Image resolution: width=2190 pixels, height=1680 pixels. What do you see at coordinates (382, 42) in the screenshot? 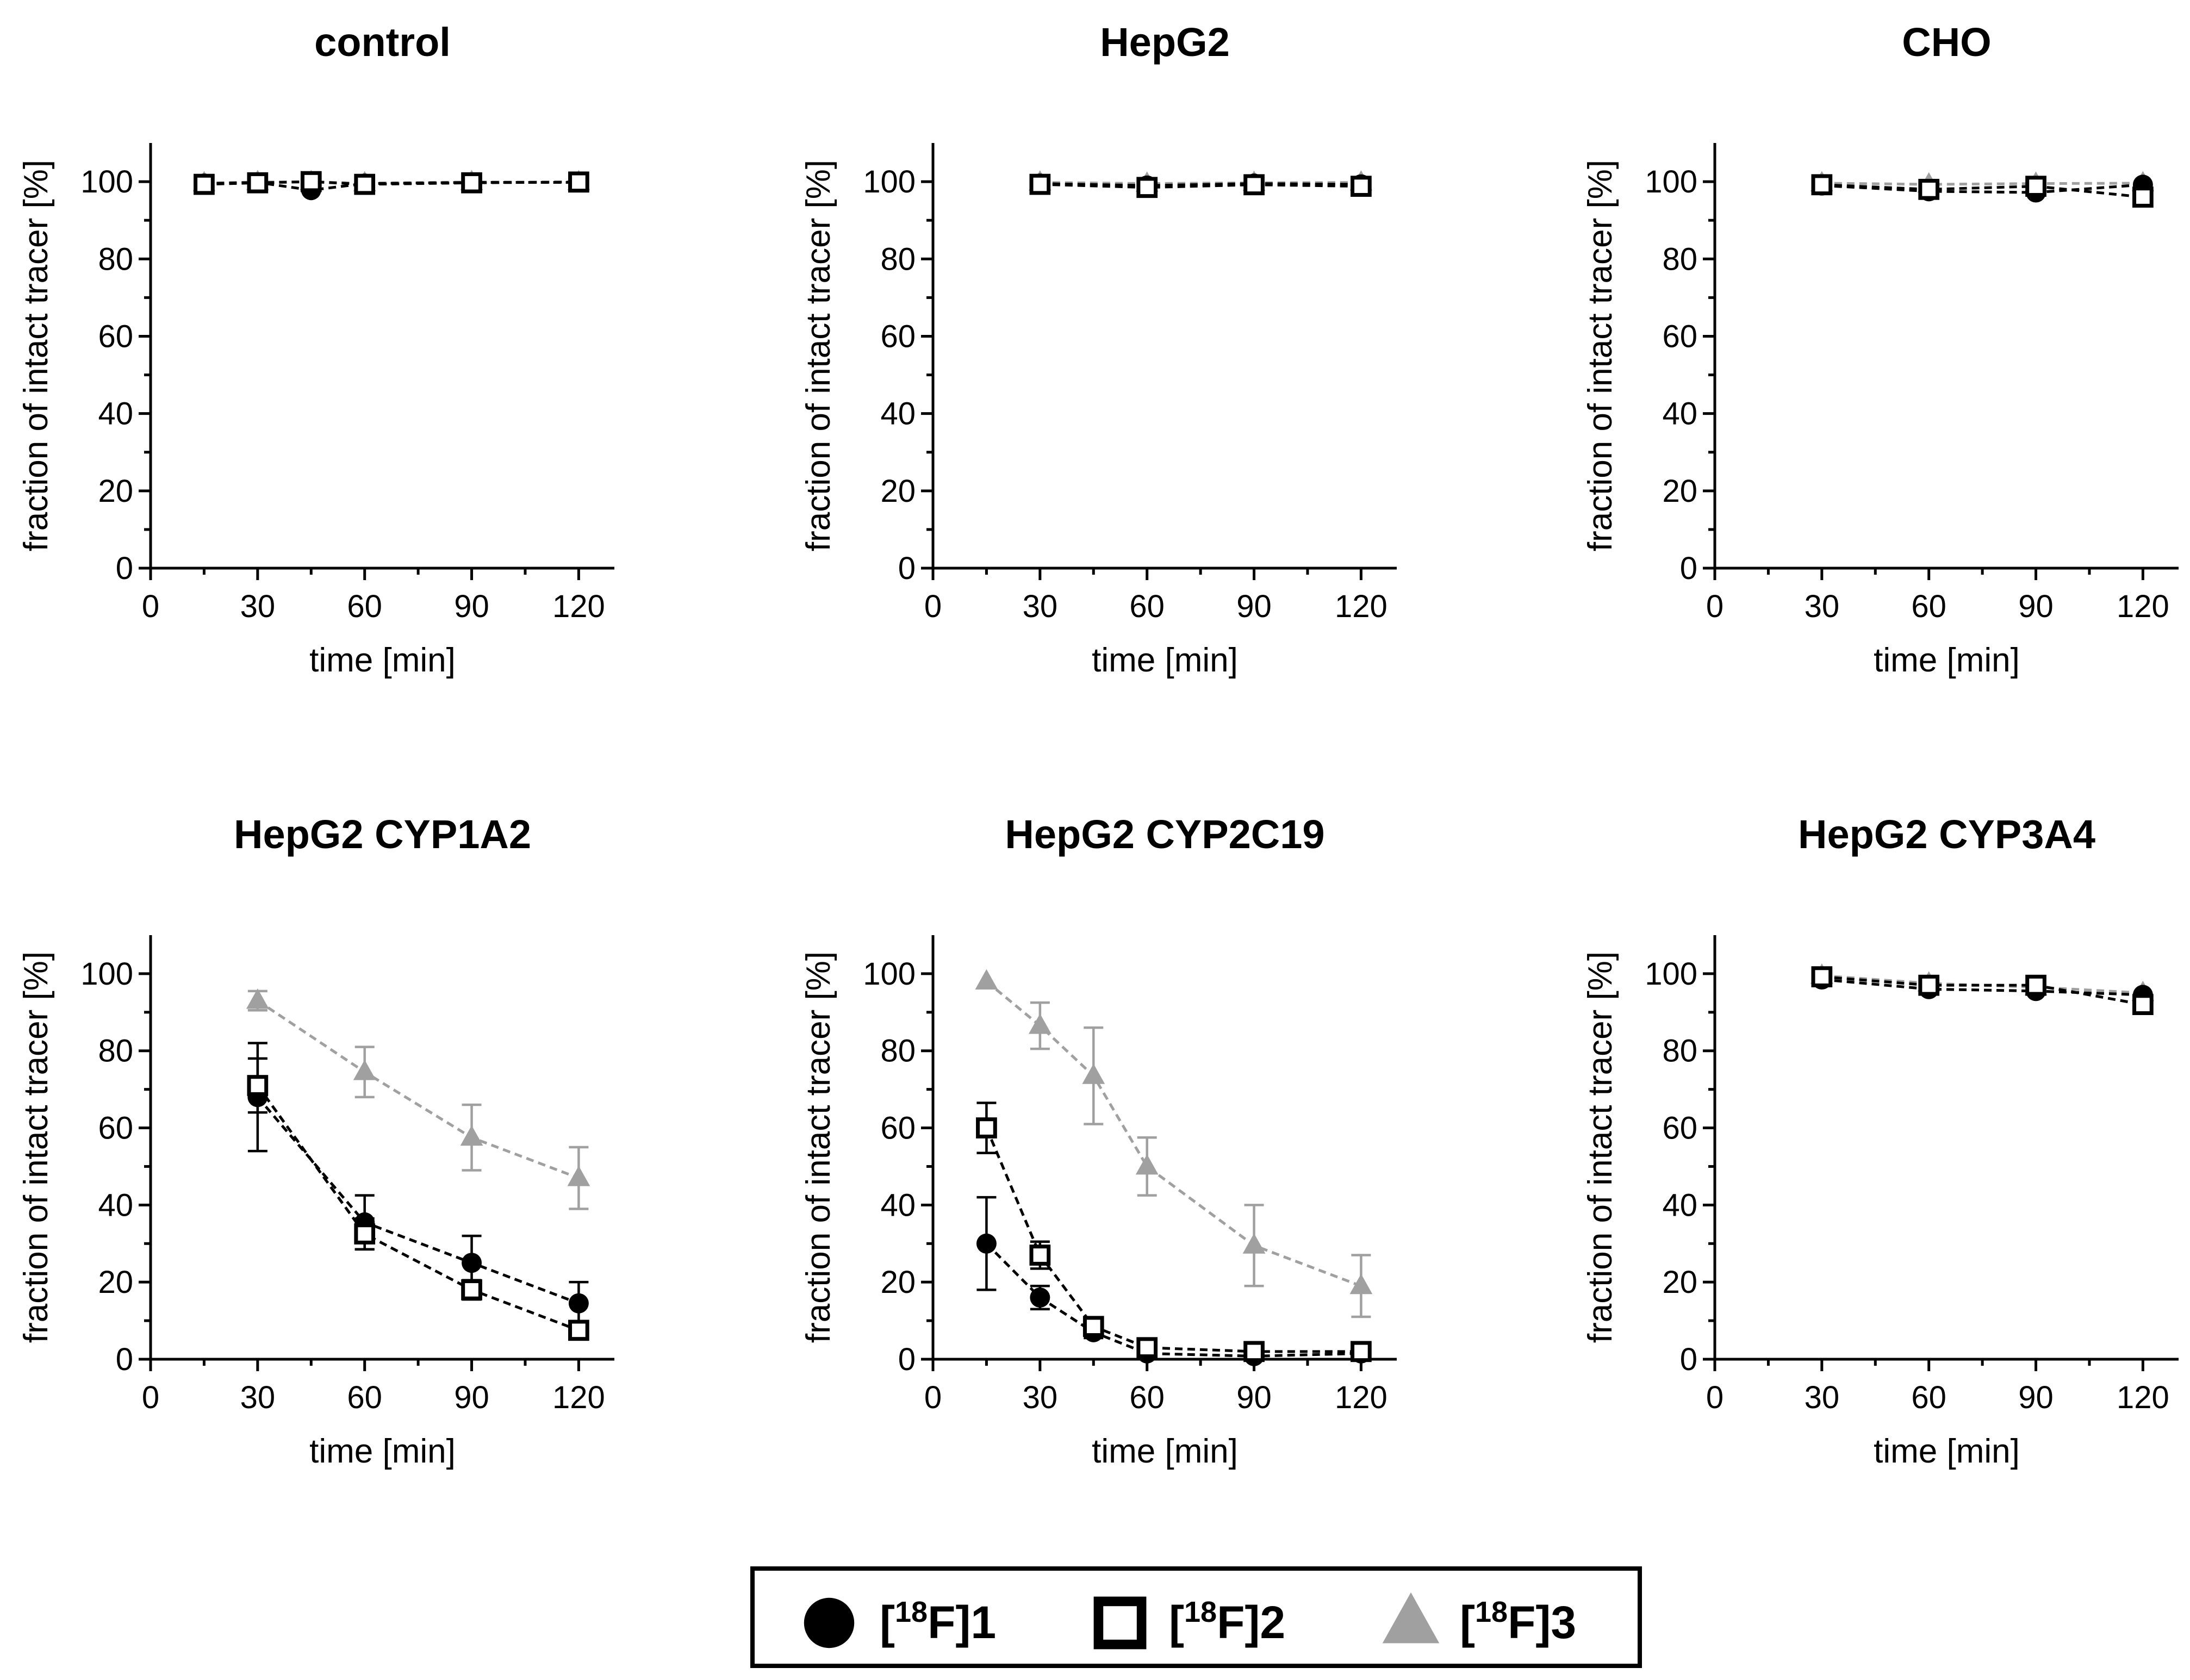
I see `panel-title: control` at bounding box center [382, 42].